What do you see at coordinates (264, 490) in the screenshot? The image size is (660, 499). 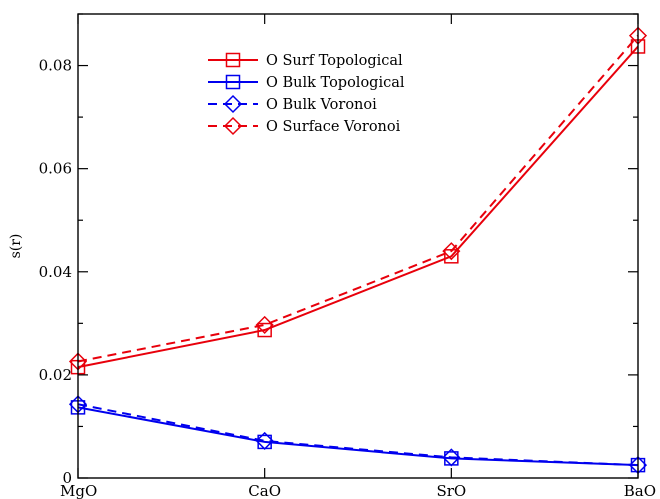 I see `x-tick-label: CaO` at bounding box center [264, 490].